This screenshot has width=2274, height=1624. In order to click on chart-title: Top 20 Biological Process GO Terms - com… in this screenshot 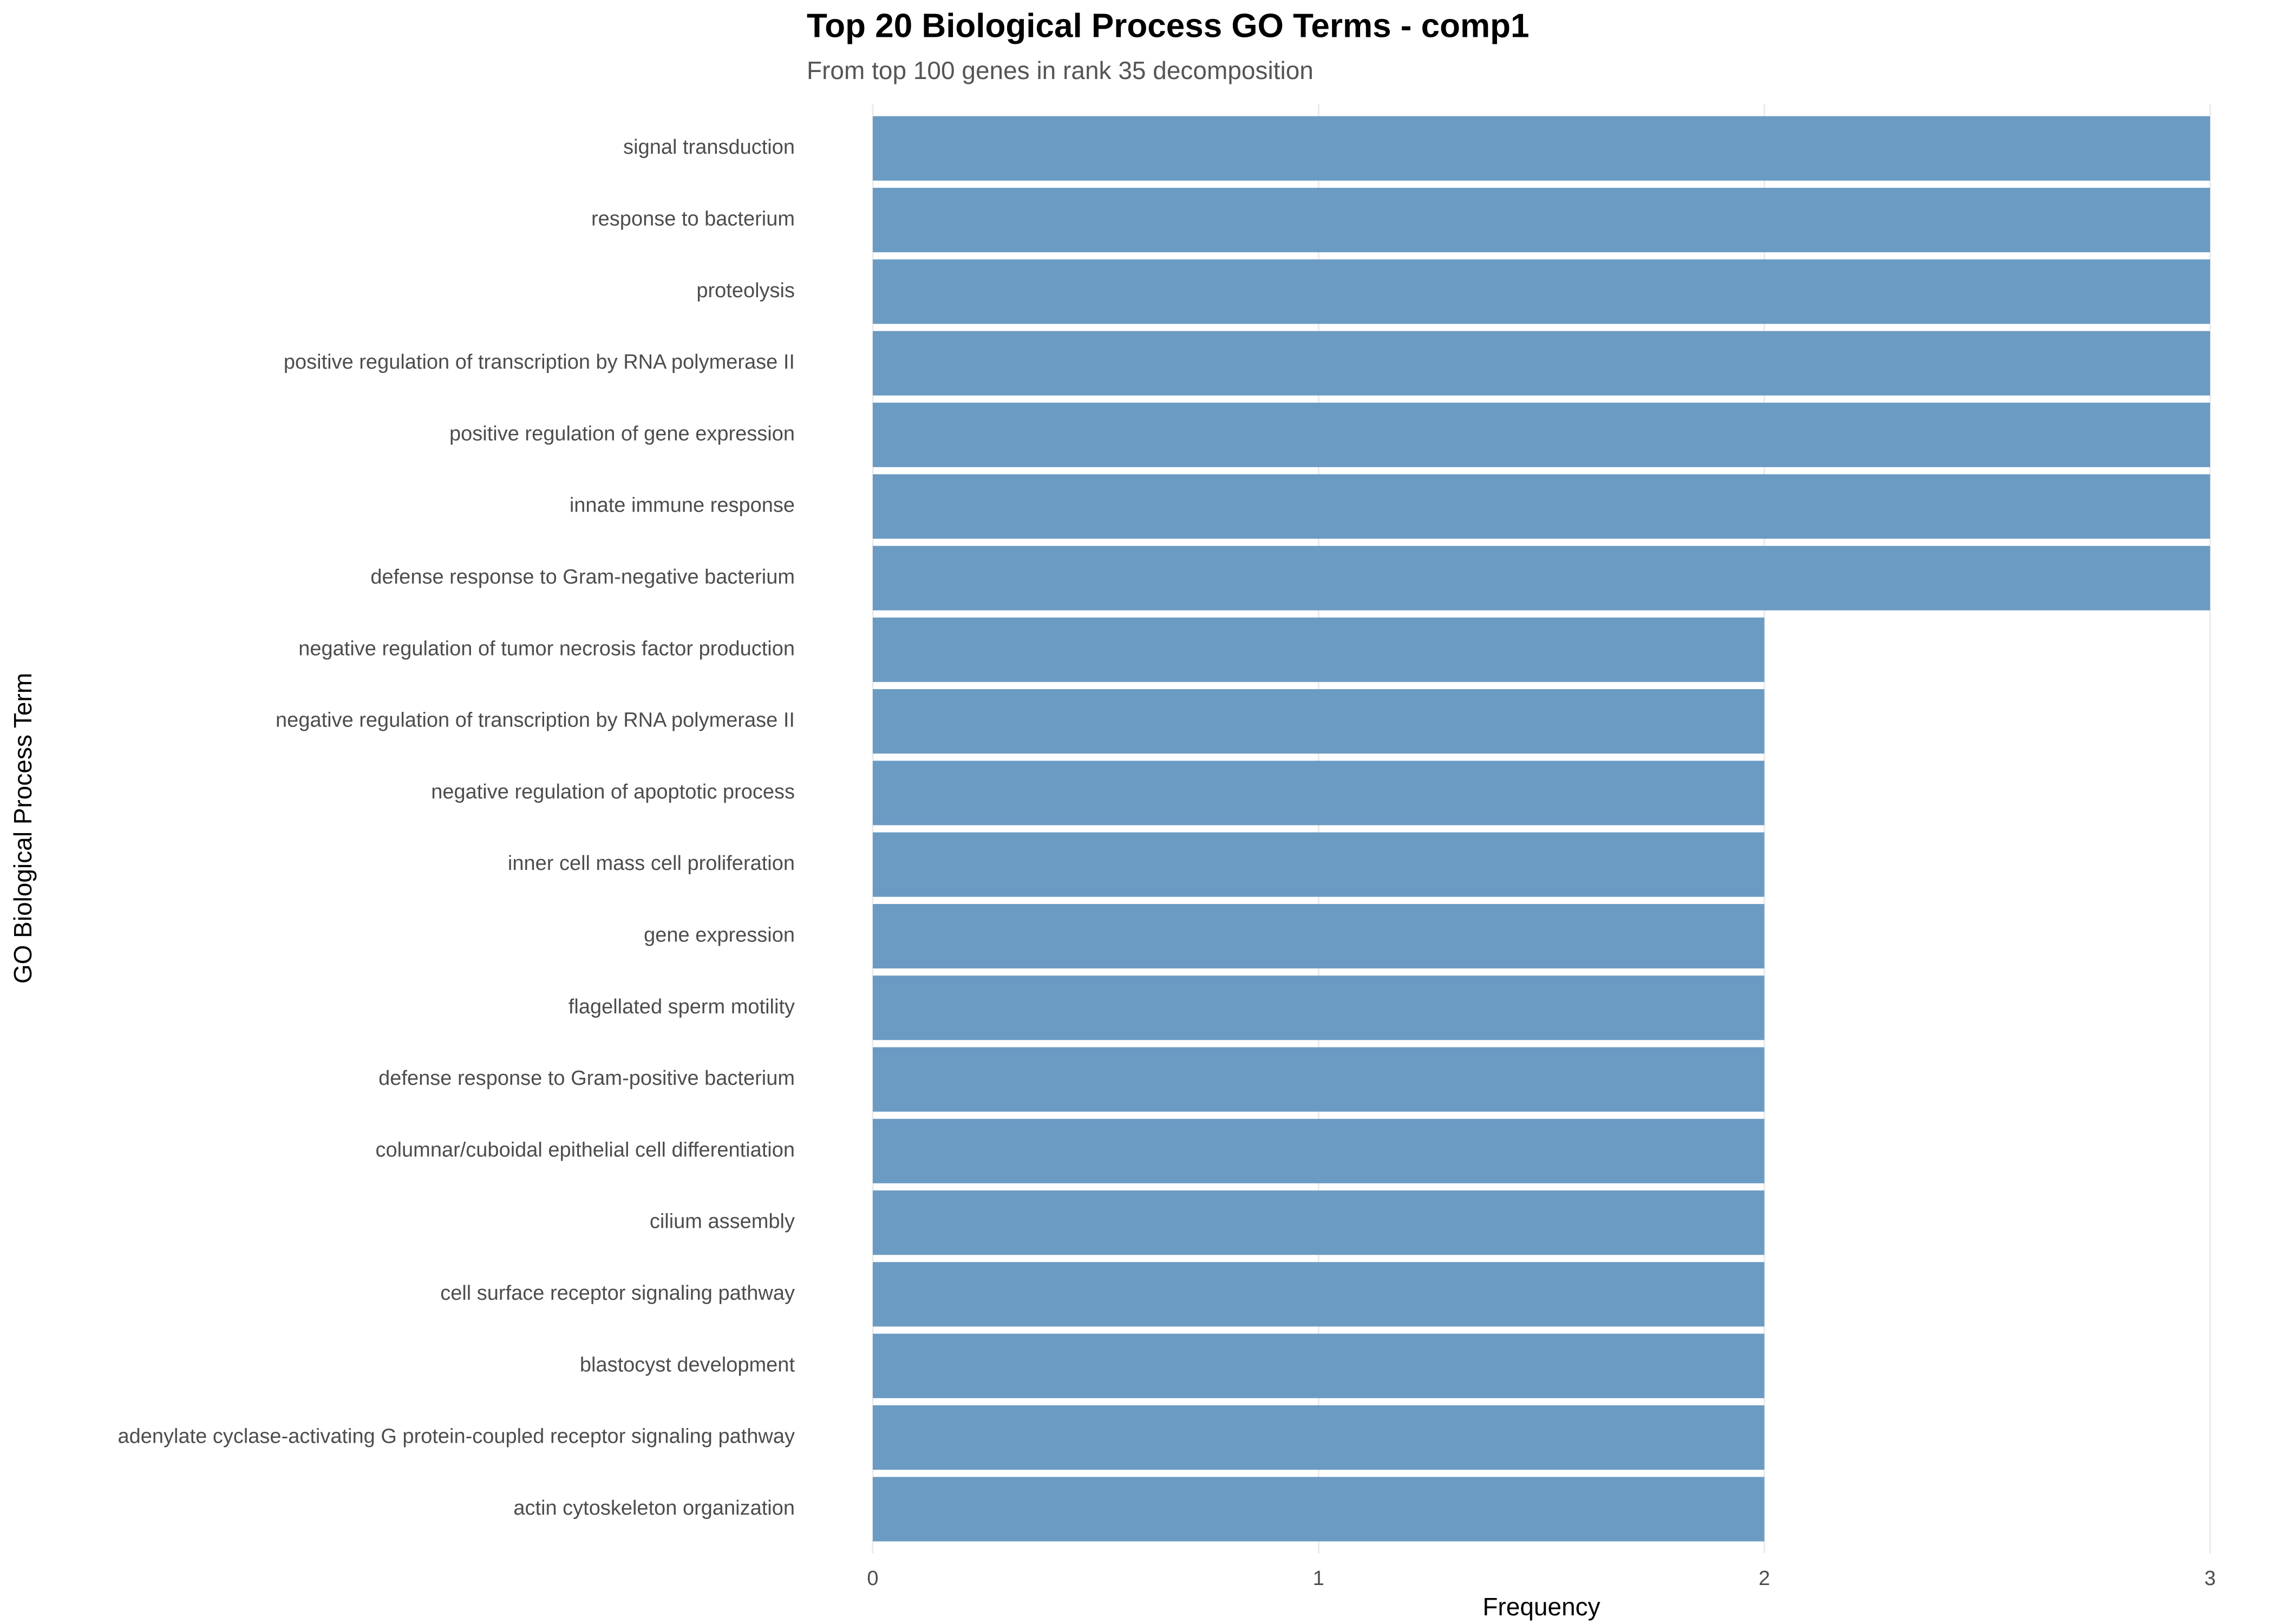, I will do `click(1168, 25)`.